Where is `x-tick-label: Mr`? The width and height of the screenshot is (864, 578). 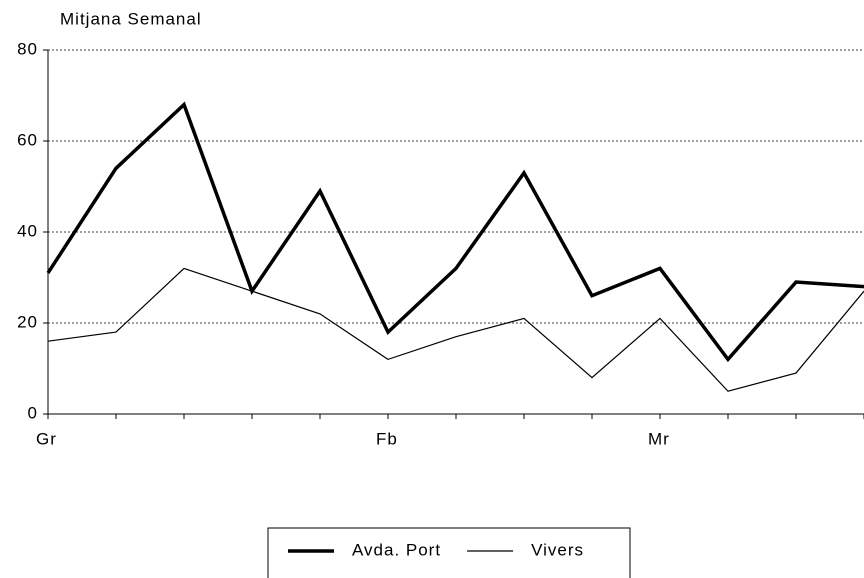
x-tick-label: Mr is located at coordinates (659, 438).